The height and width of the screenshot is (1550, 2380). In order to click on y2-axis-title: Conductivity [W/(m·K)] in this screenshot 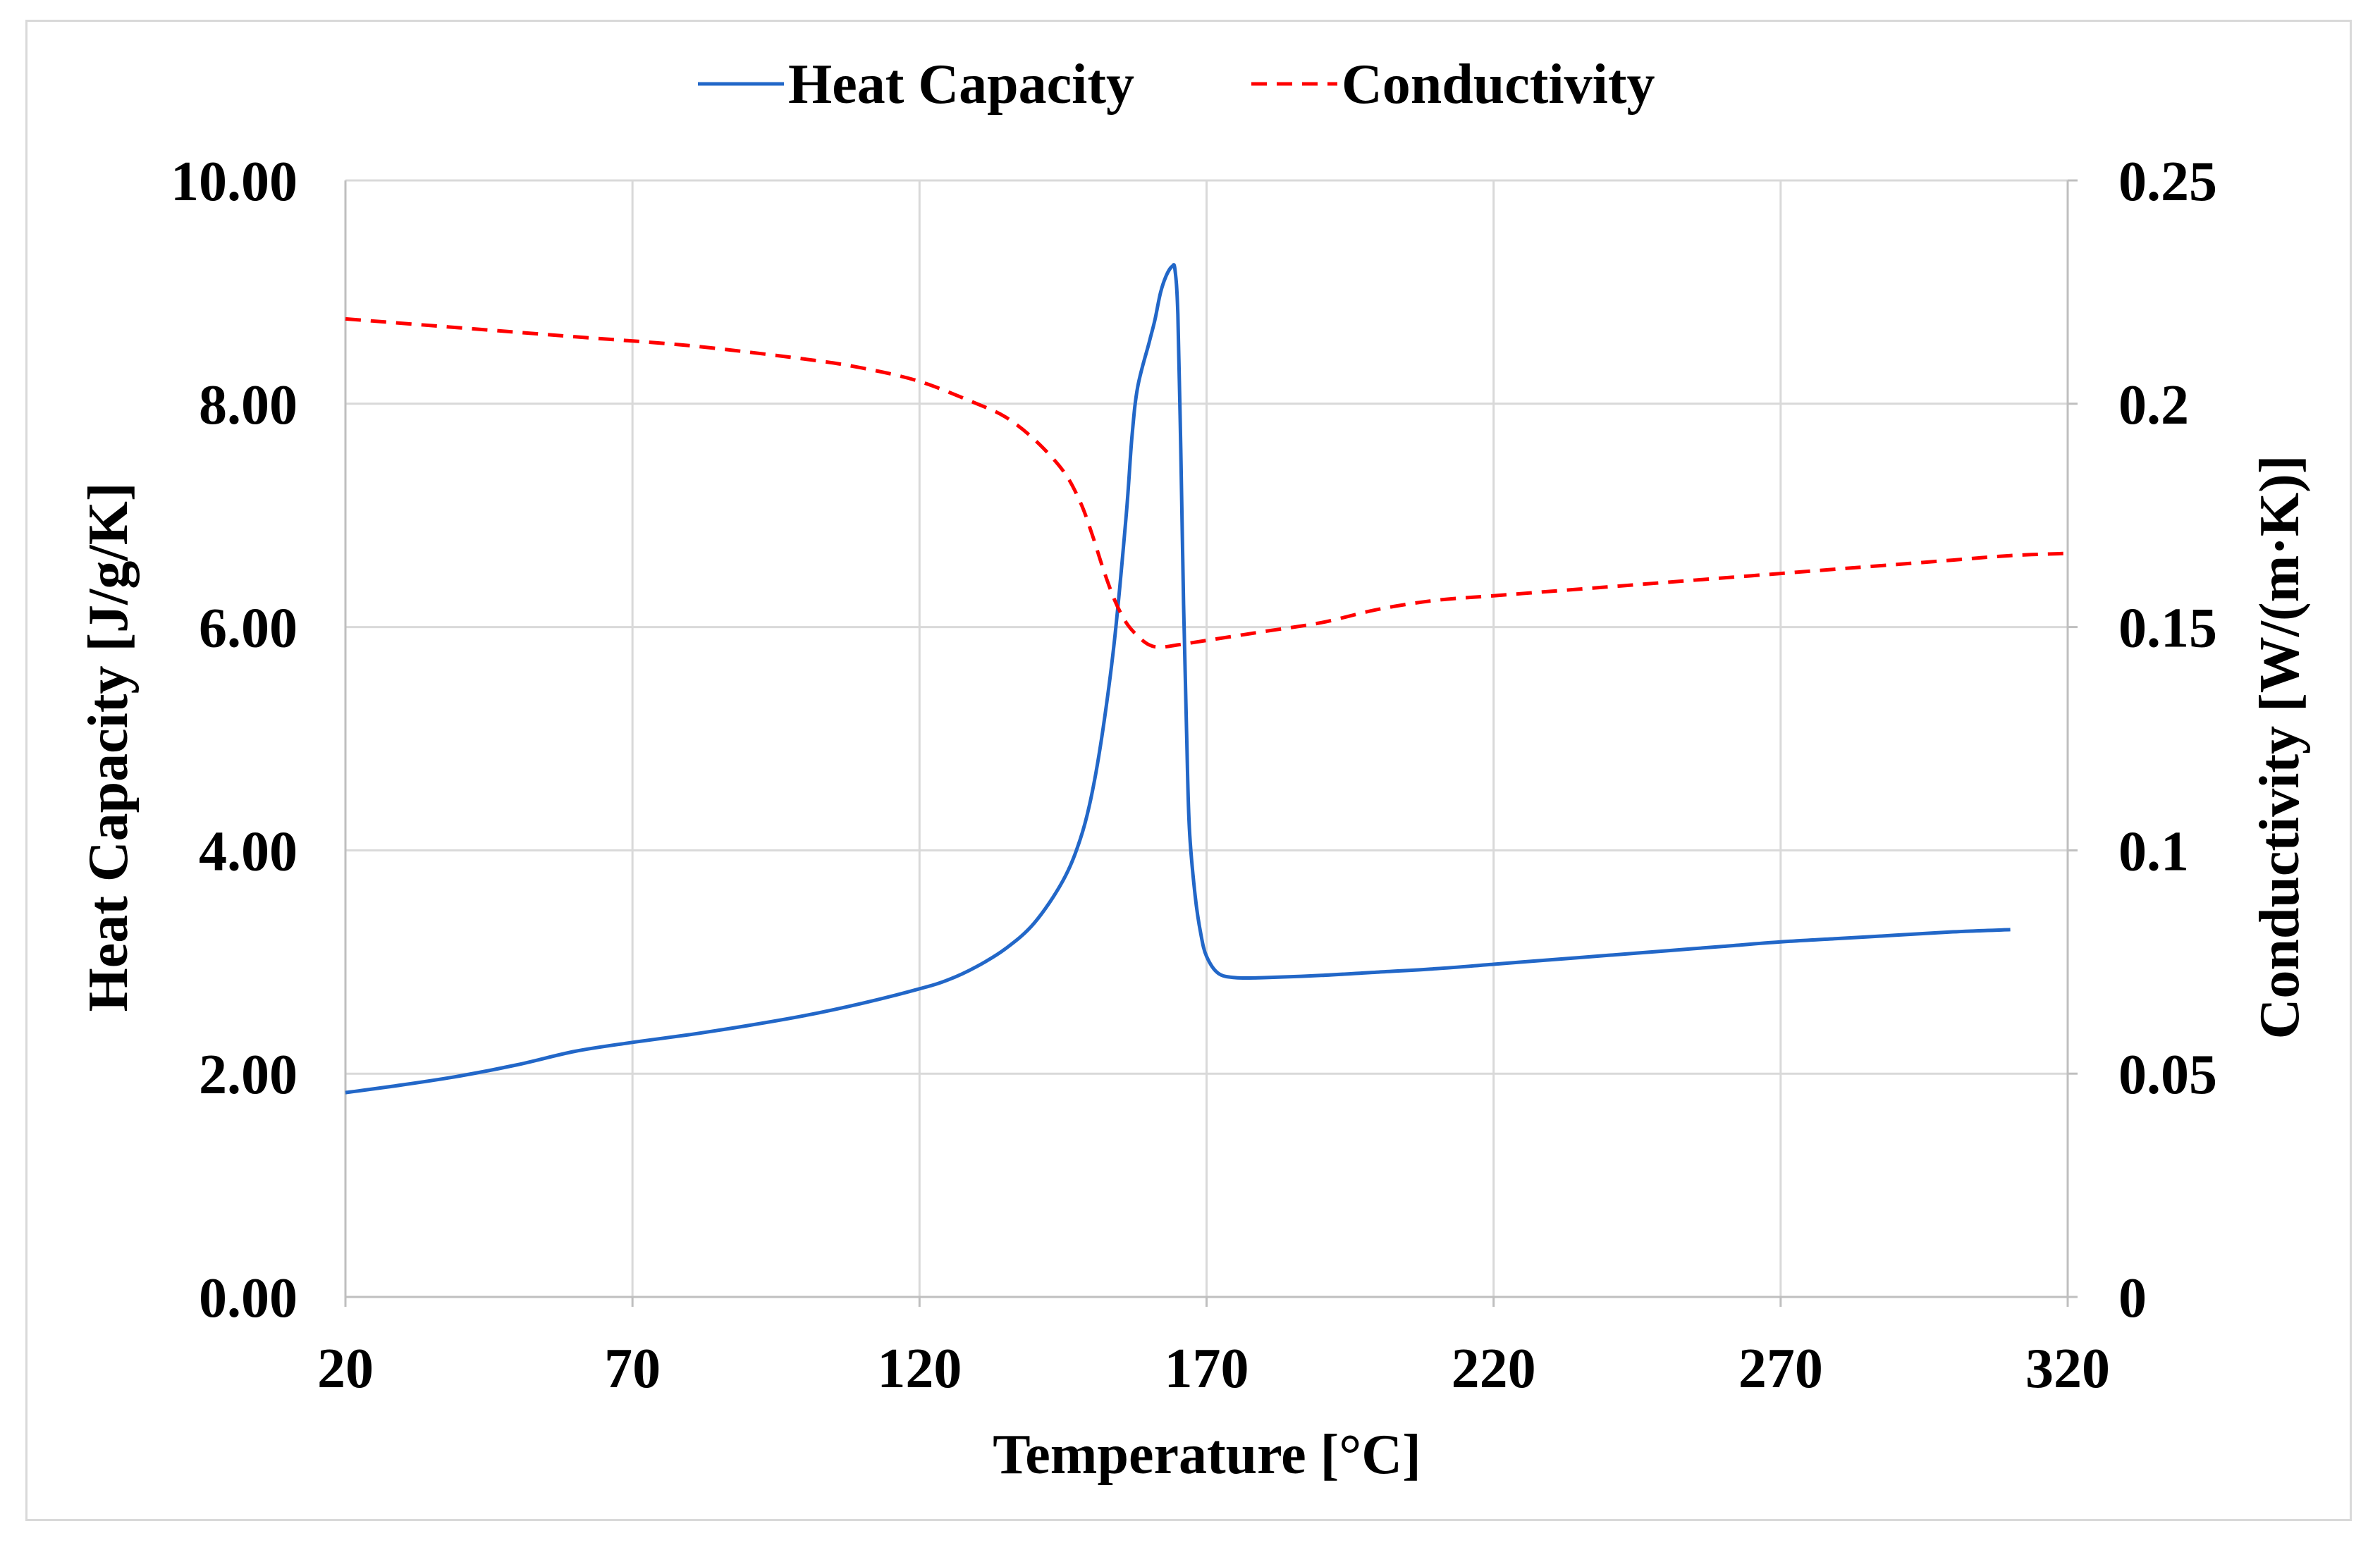, I will do `click(2280, 747)`.